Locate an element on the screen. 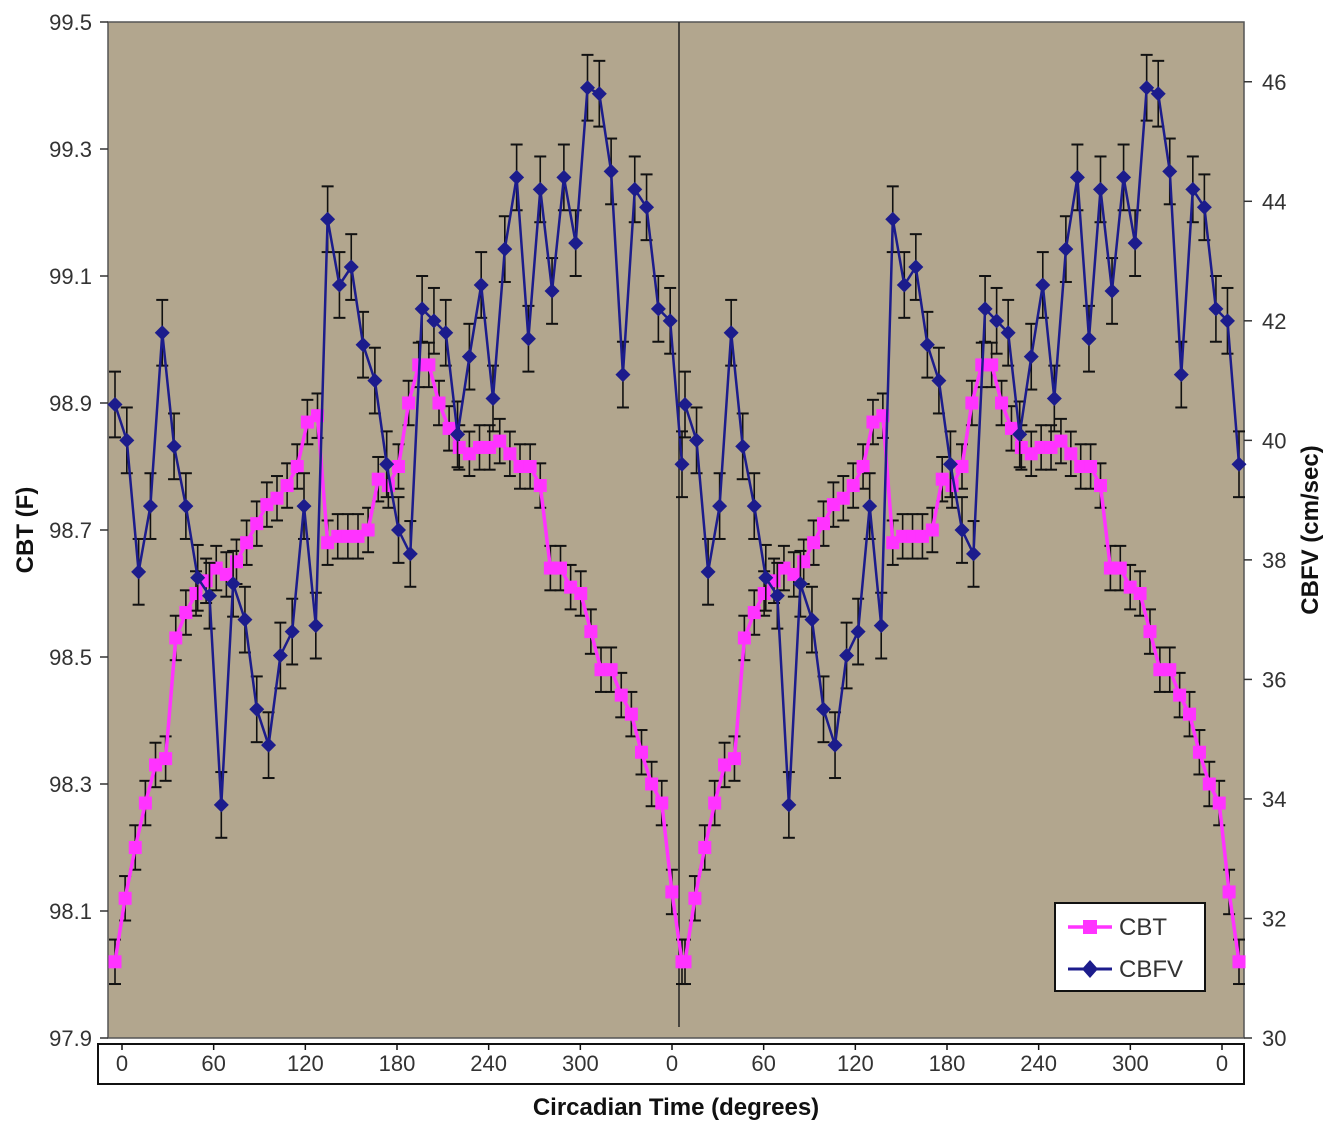 The image size is (1328, 1122). x-axis-box is located at coordinates (671, 1064).